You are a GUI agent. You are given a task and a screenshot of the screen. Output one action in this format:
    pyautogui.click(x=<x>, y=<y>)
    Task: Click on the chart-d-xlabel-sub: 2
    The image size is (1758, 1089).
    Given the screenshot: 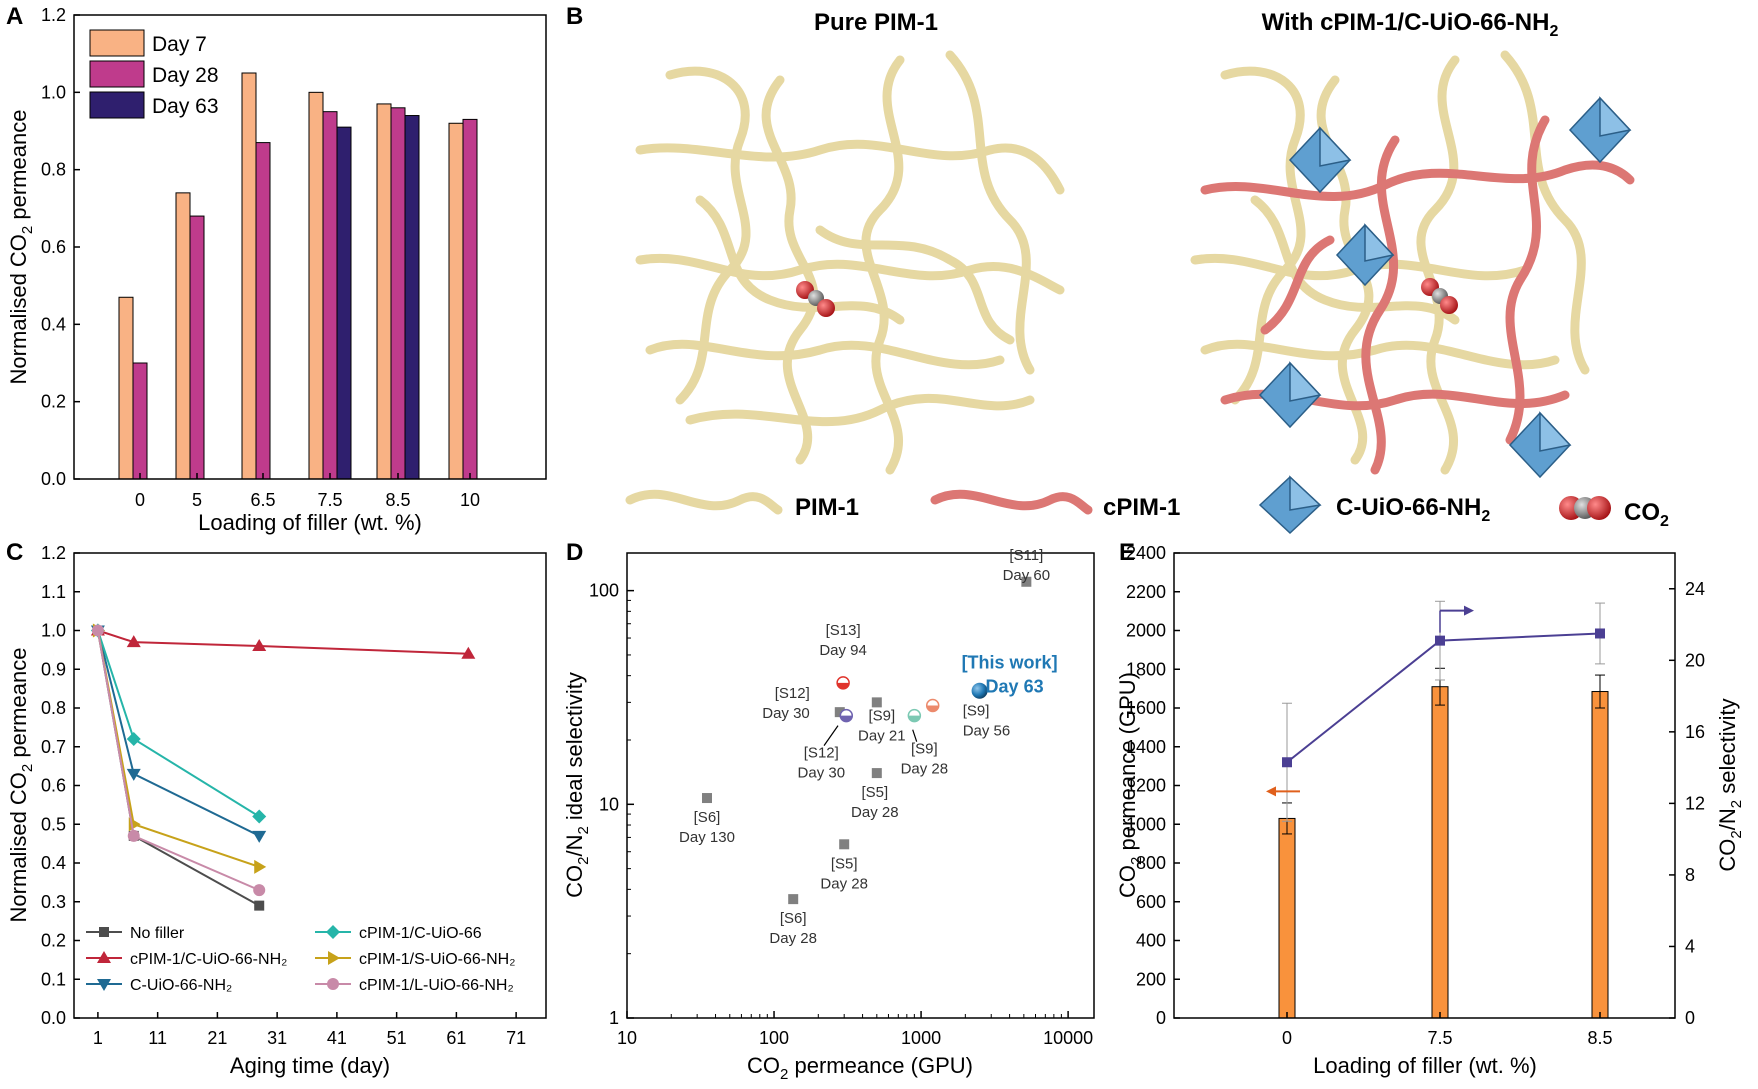 What is the action you would take?
    pyautogui.click(x=784, y=1074)
    